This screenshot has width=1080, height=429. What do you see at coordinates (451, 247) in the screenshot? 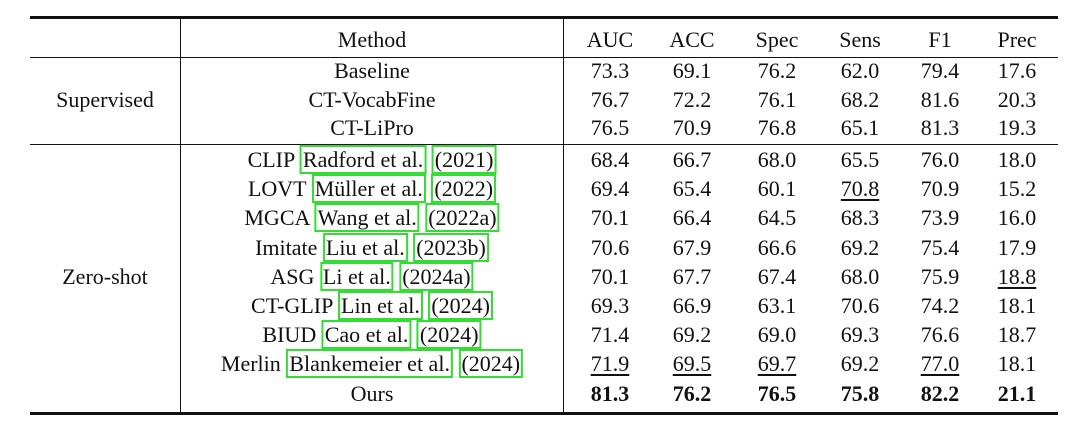
I see `citation-year: (2023b)` at bounding box center [451, 247].